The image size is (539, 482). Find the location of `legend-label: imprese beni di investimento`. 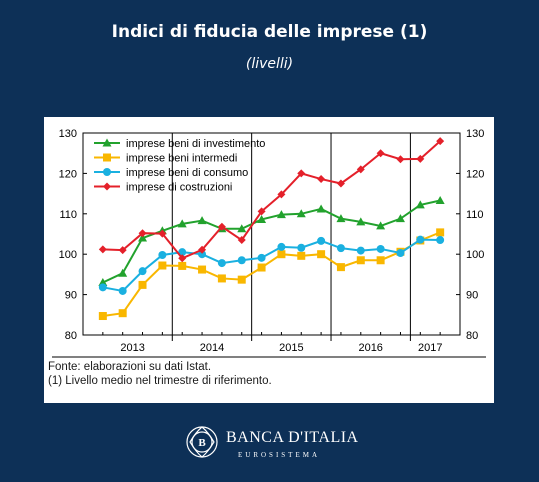

legend-label: imprese beni di investimento is located at coordinates (195, 144).